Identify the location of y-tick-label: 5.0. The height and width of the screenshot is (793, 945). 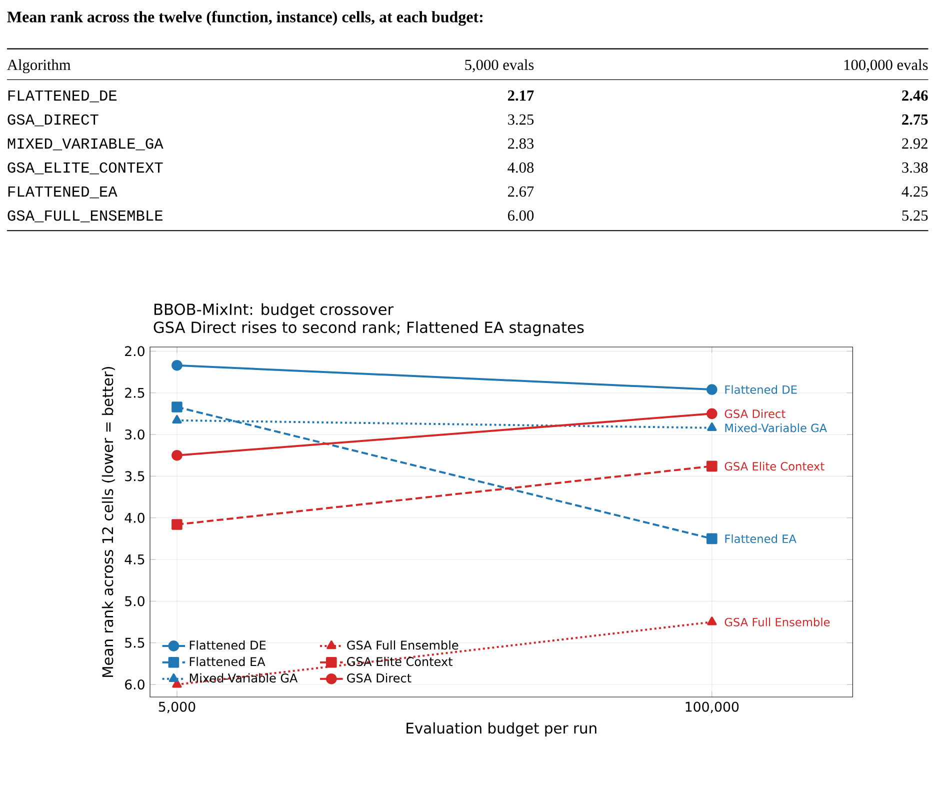
(134, 601).